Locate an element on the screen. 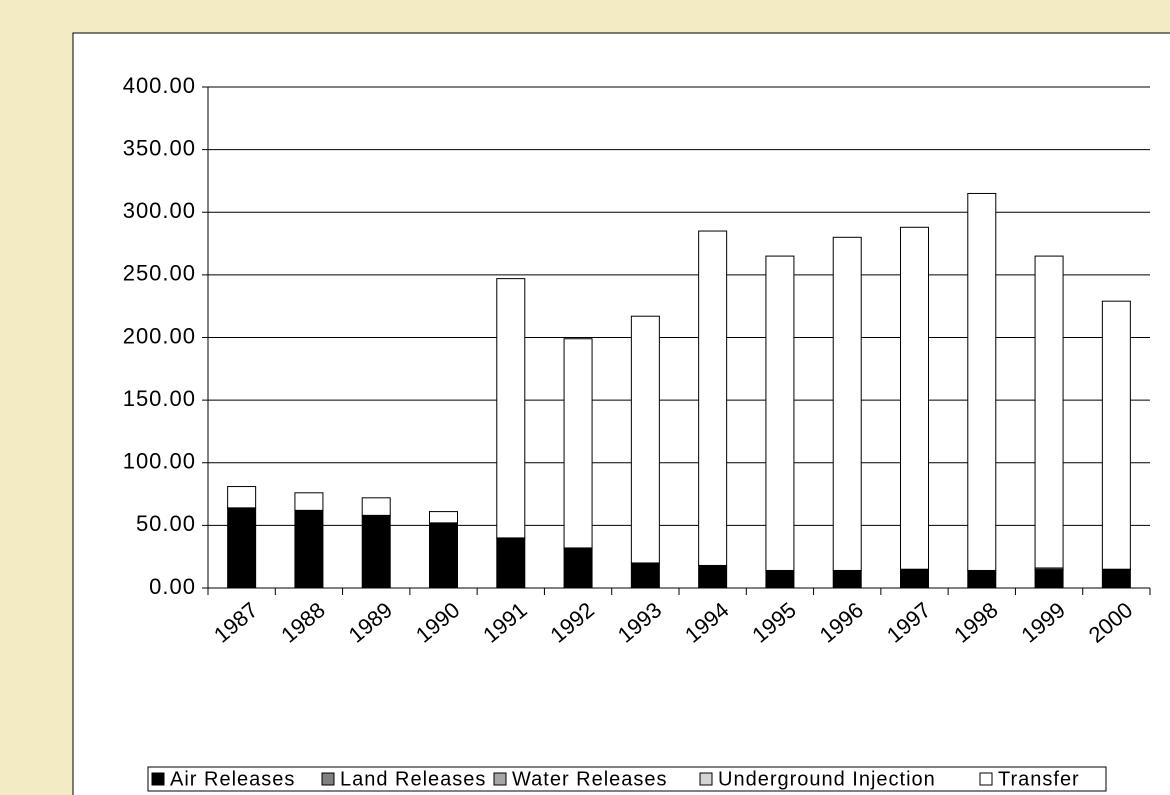 The height and width of the screenshot is (795, 1170). legend-label: Land Releases is located at coordinates (413, 779).